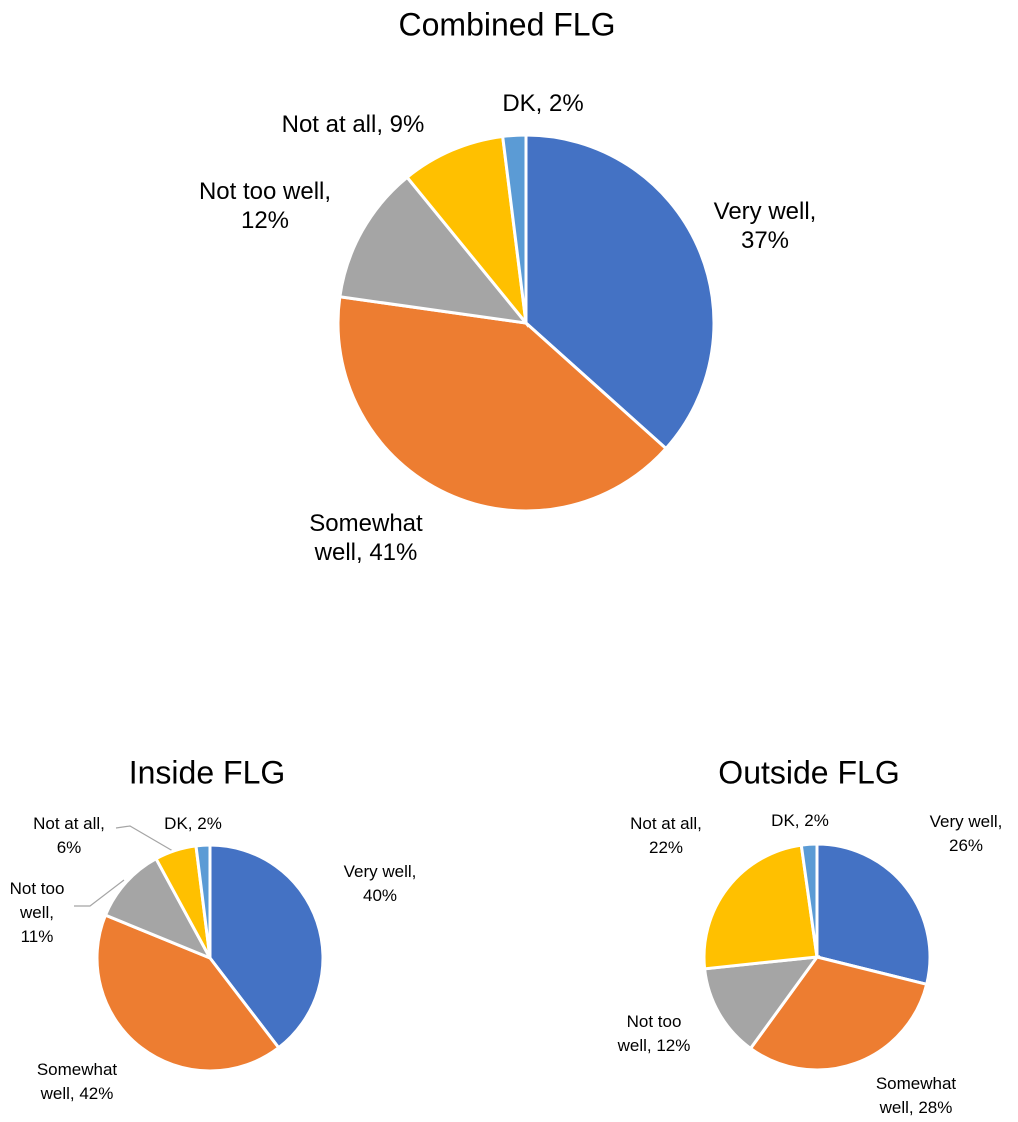 This screenshot has height=1122, width=1018. Describe the element at coordinates (69, 835) in the screenshot. I see `data-label: Not at all, 6%` at that location.